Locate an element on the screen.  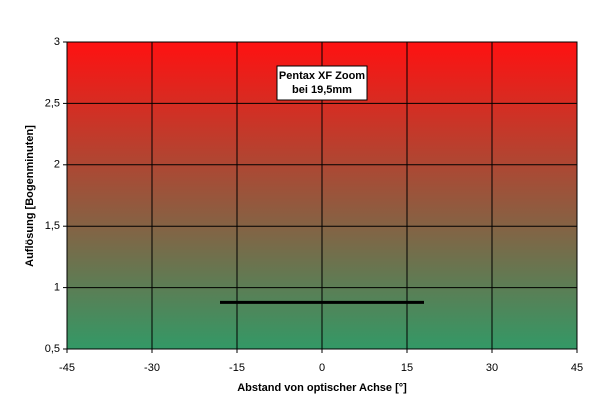
x-tick-label: 30 is located at coordinates (492, 368).